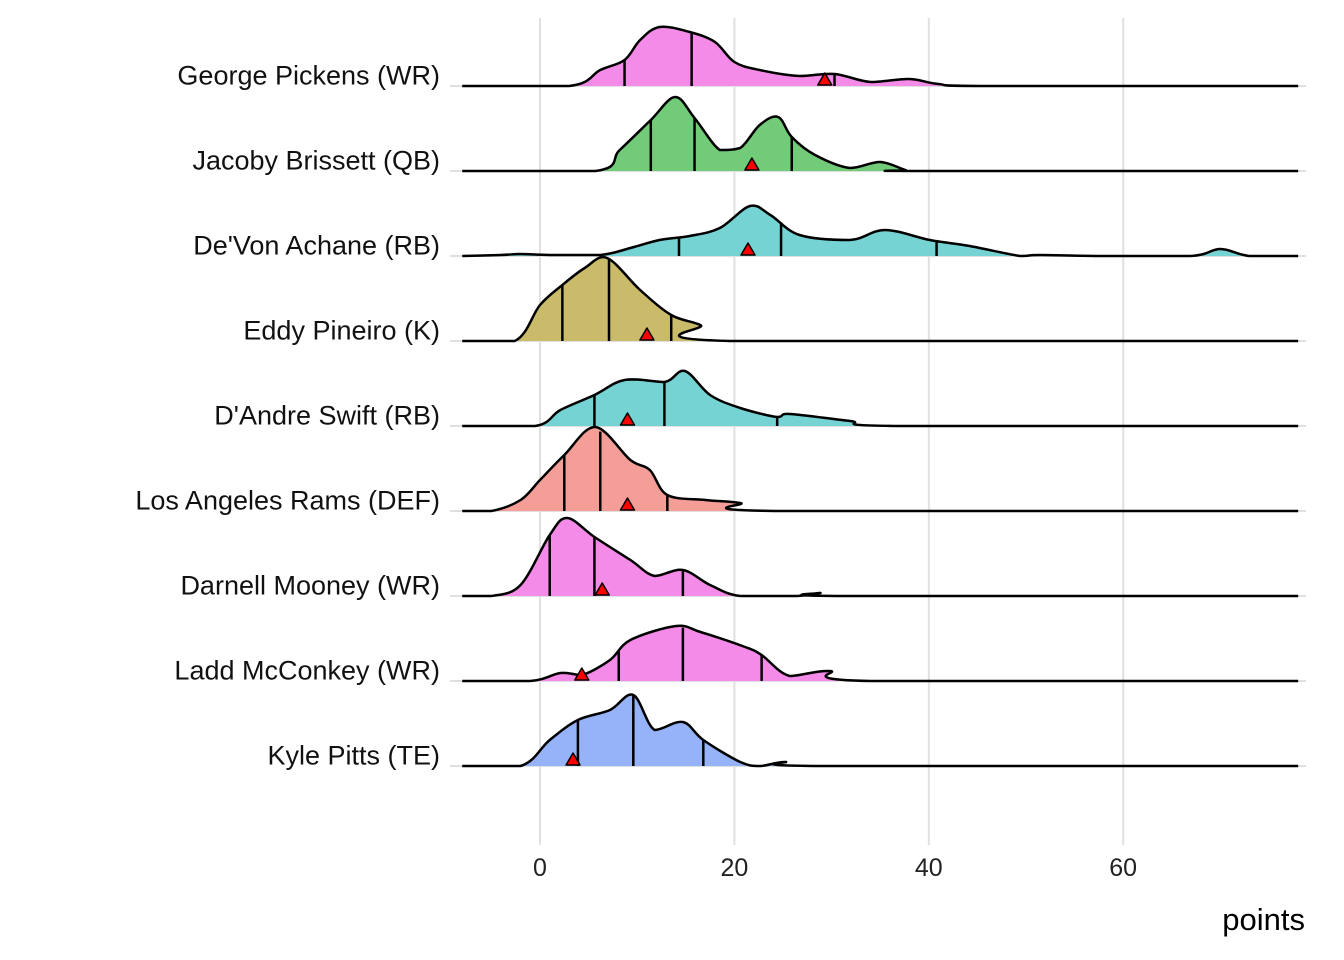  Describe the element at coordinates (308, 76) in the screenshot. I see `y-label: George Pickens (WR)` at that location.